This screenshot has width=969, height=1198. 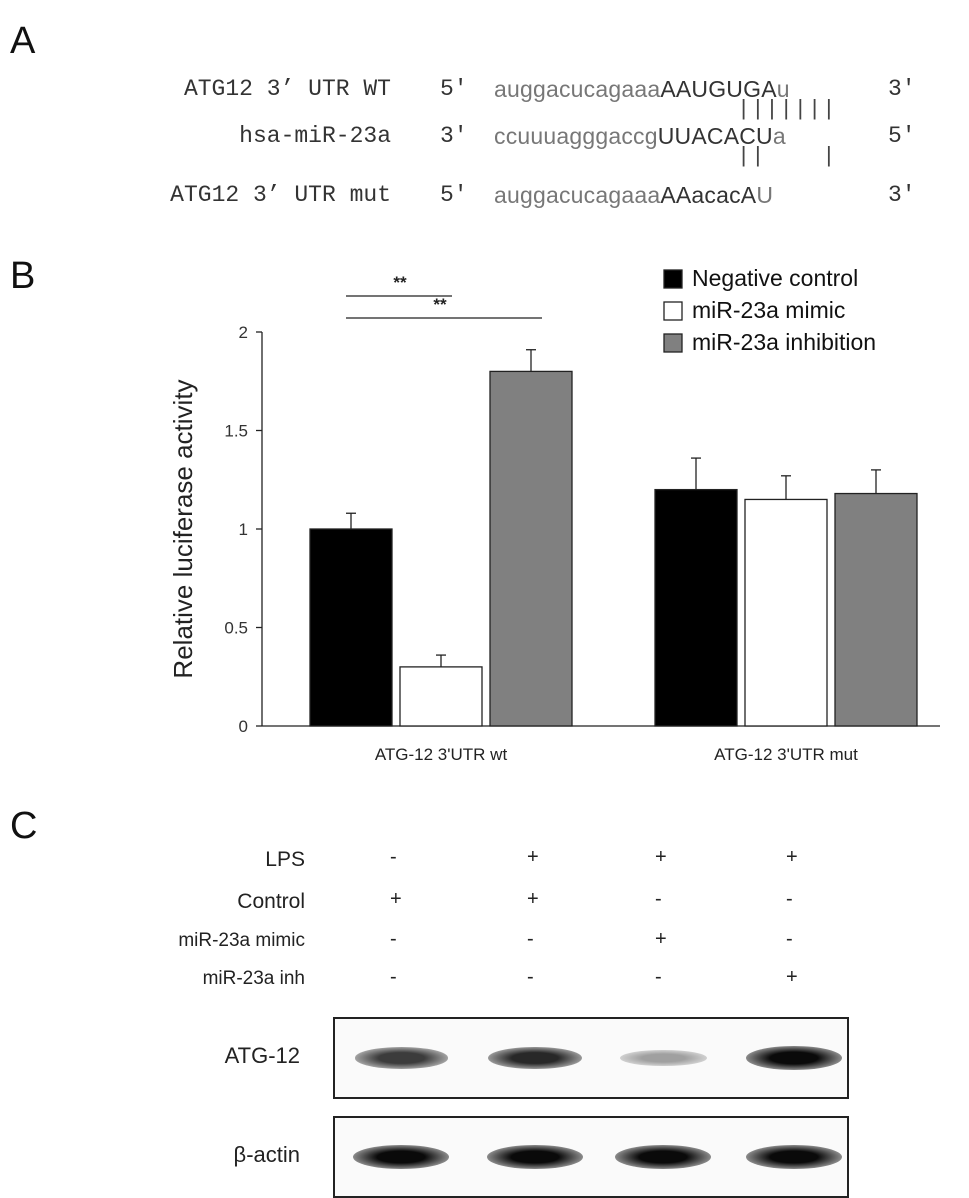 I want to click on x-category-label: ATG-12 3'UTR wt, so click(x=441, y=754).